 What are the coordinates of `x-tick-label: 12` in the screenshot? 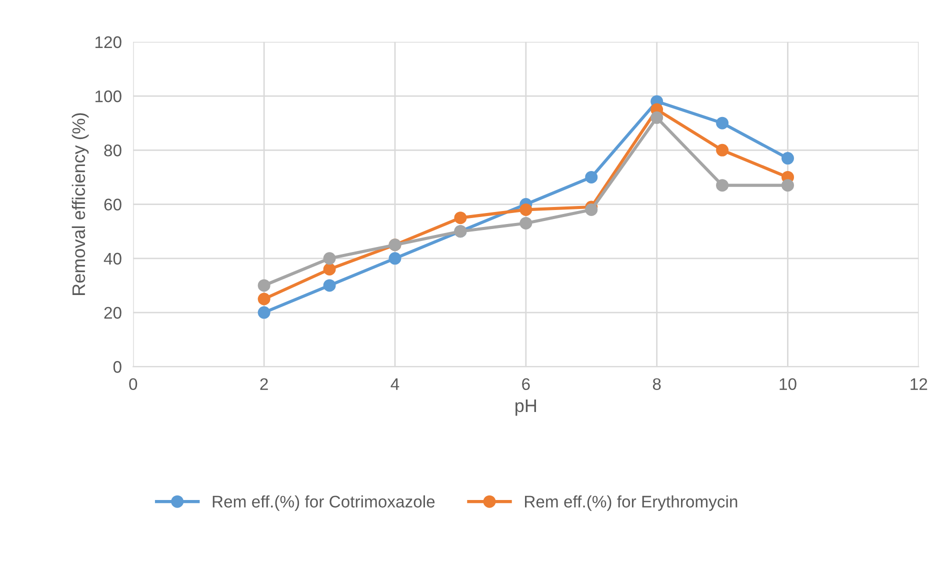 It's located at (919, 384).